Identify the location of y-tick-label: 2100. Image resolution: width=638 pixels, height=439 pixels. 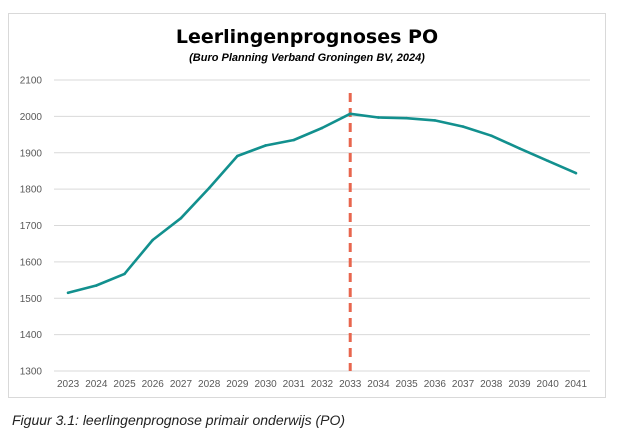
(31, 81).